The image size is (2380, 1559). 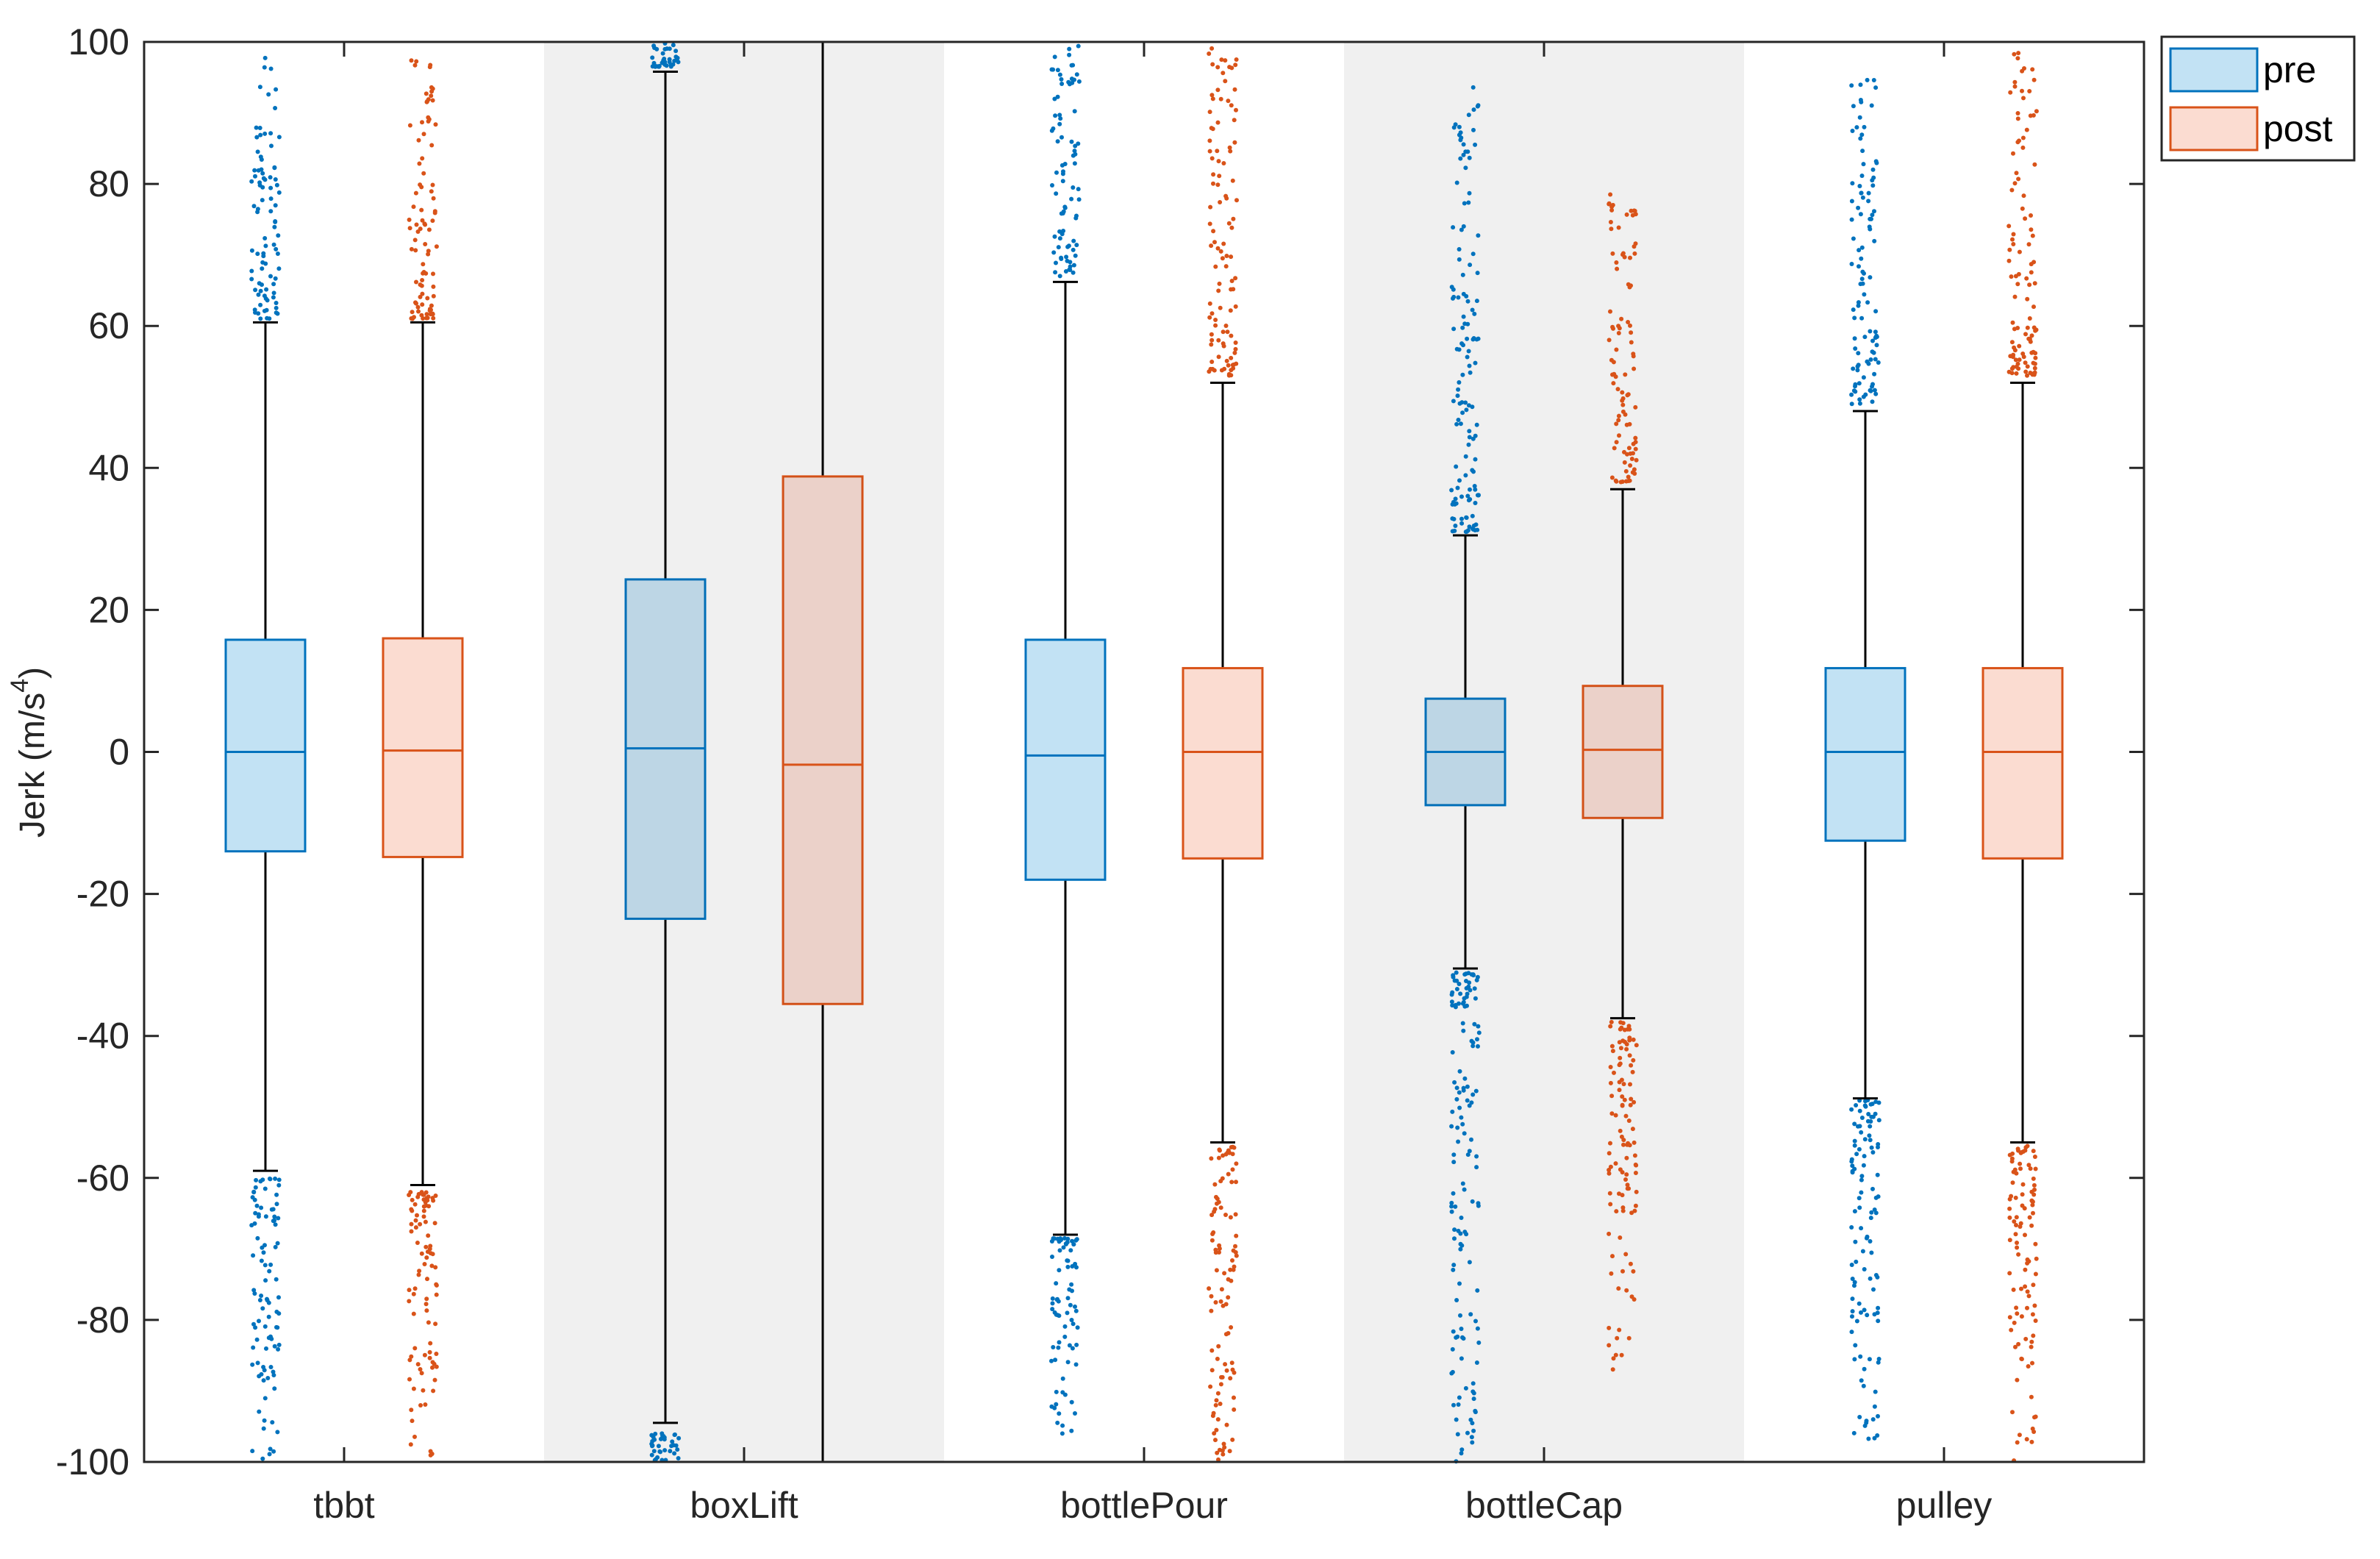 What do you see at coordinates (423, 758) in the screenshot?
I see `box-post-tbbt` at bounding box center [423, 758].